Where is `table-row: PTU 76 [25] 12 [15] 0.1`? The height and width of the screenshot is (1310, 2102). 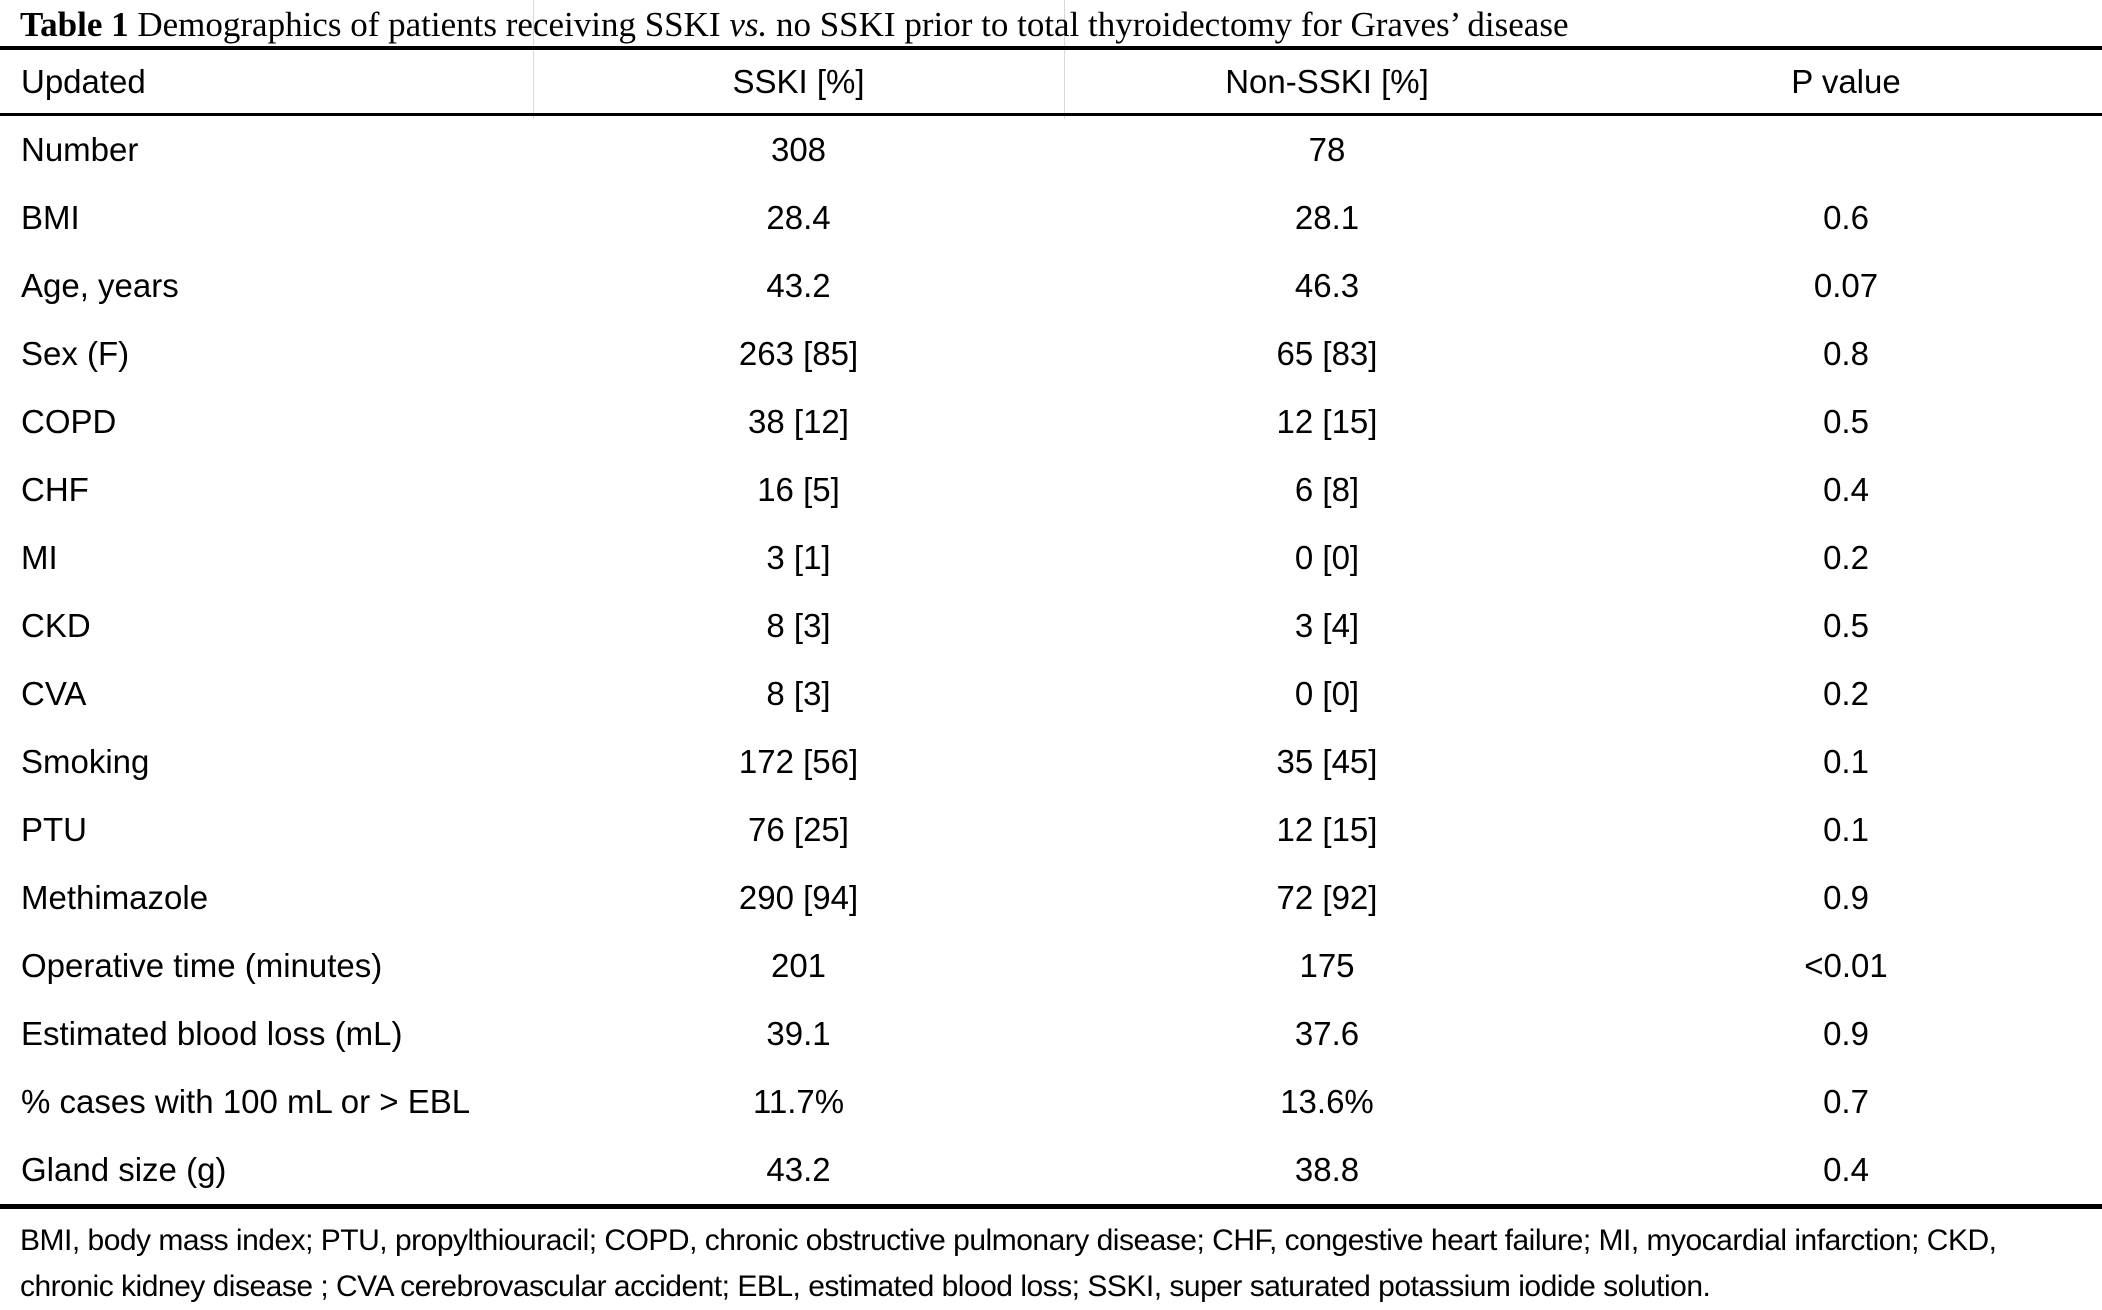 table-row: PTU 76 [25] 12 [15] 0.1 is located at coordinates (1051, 830).